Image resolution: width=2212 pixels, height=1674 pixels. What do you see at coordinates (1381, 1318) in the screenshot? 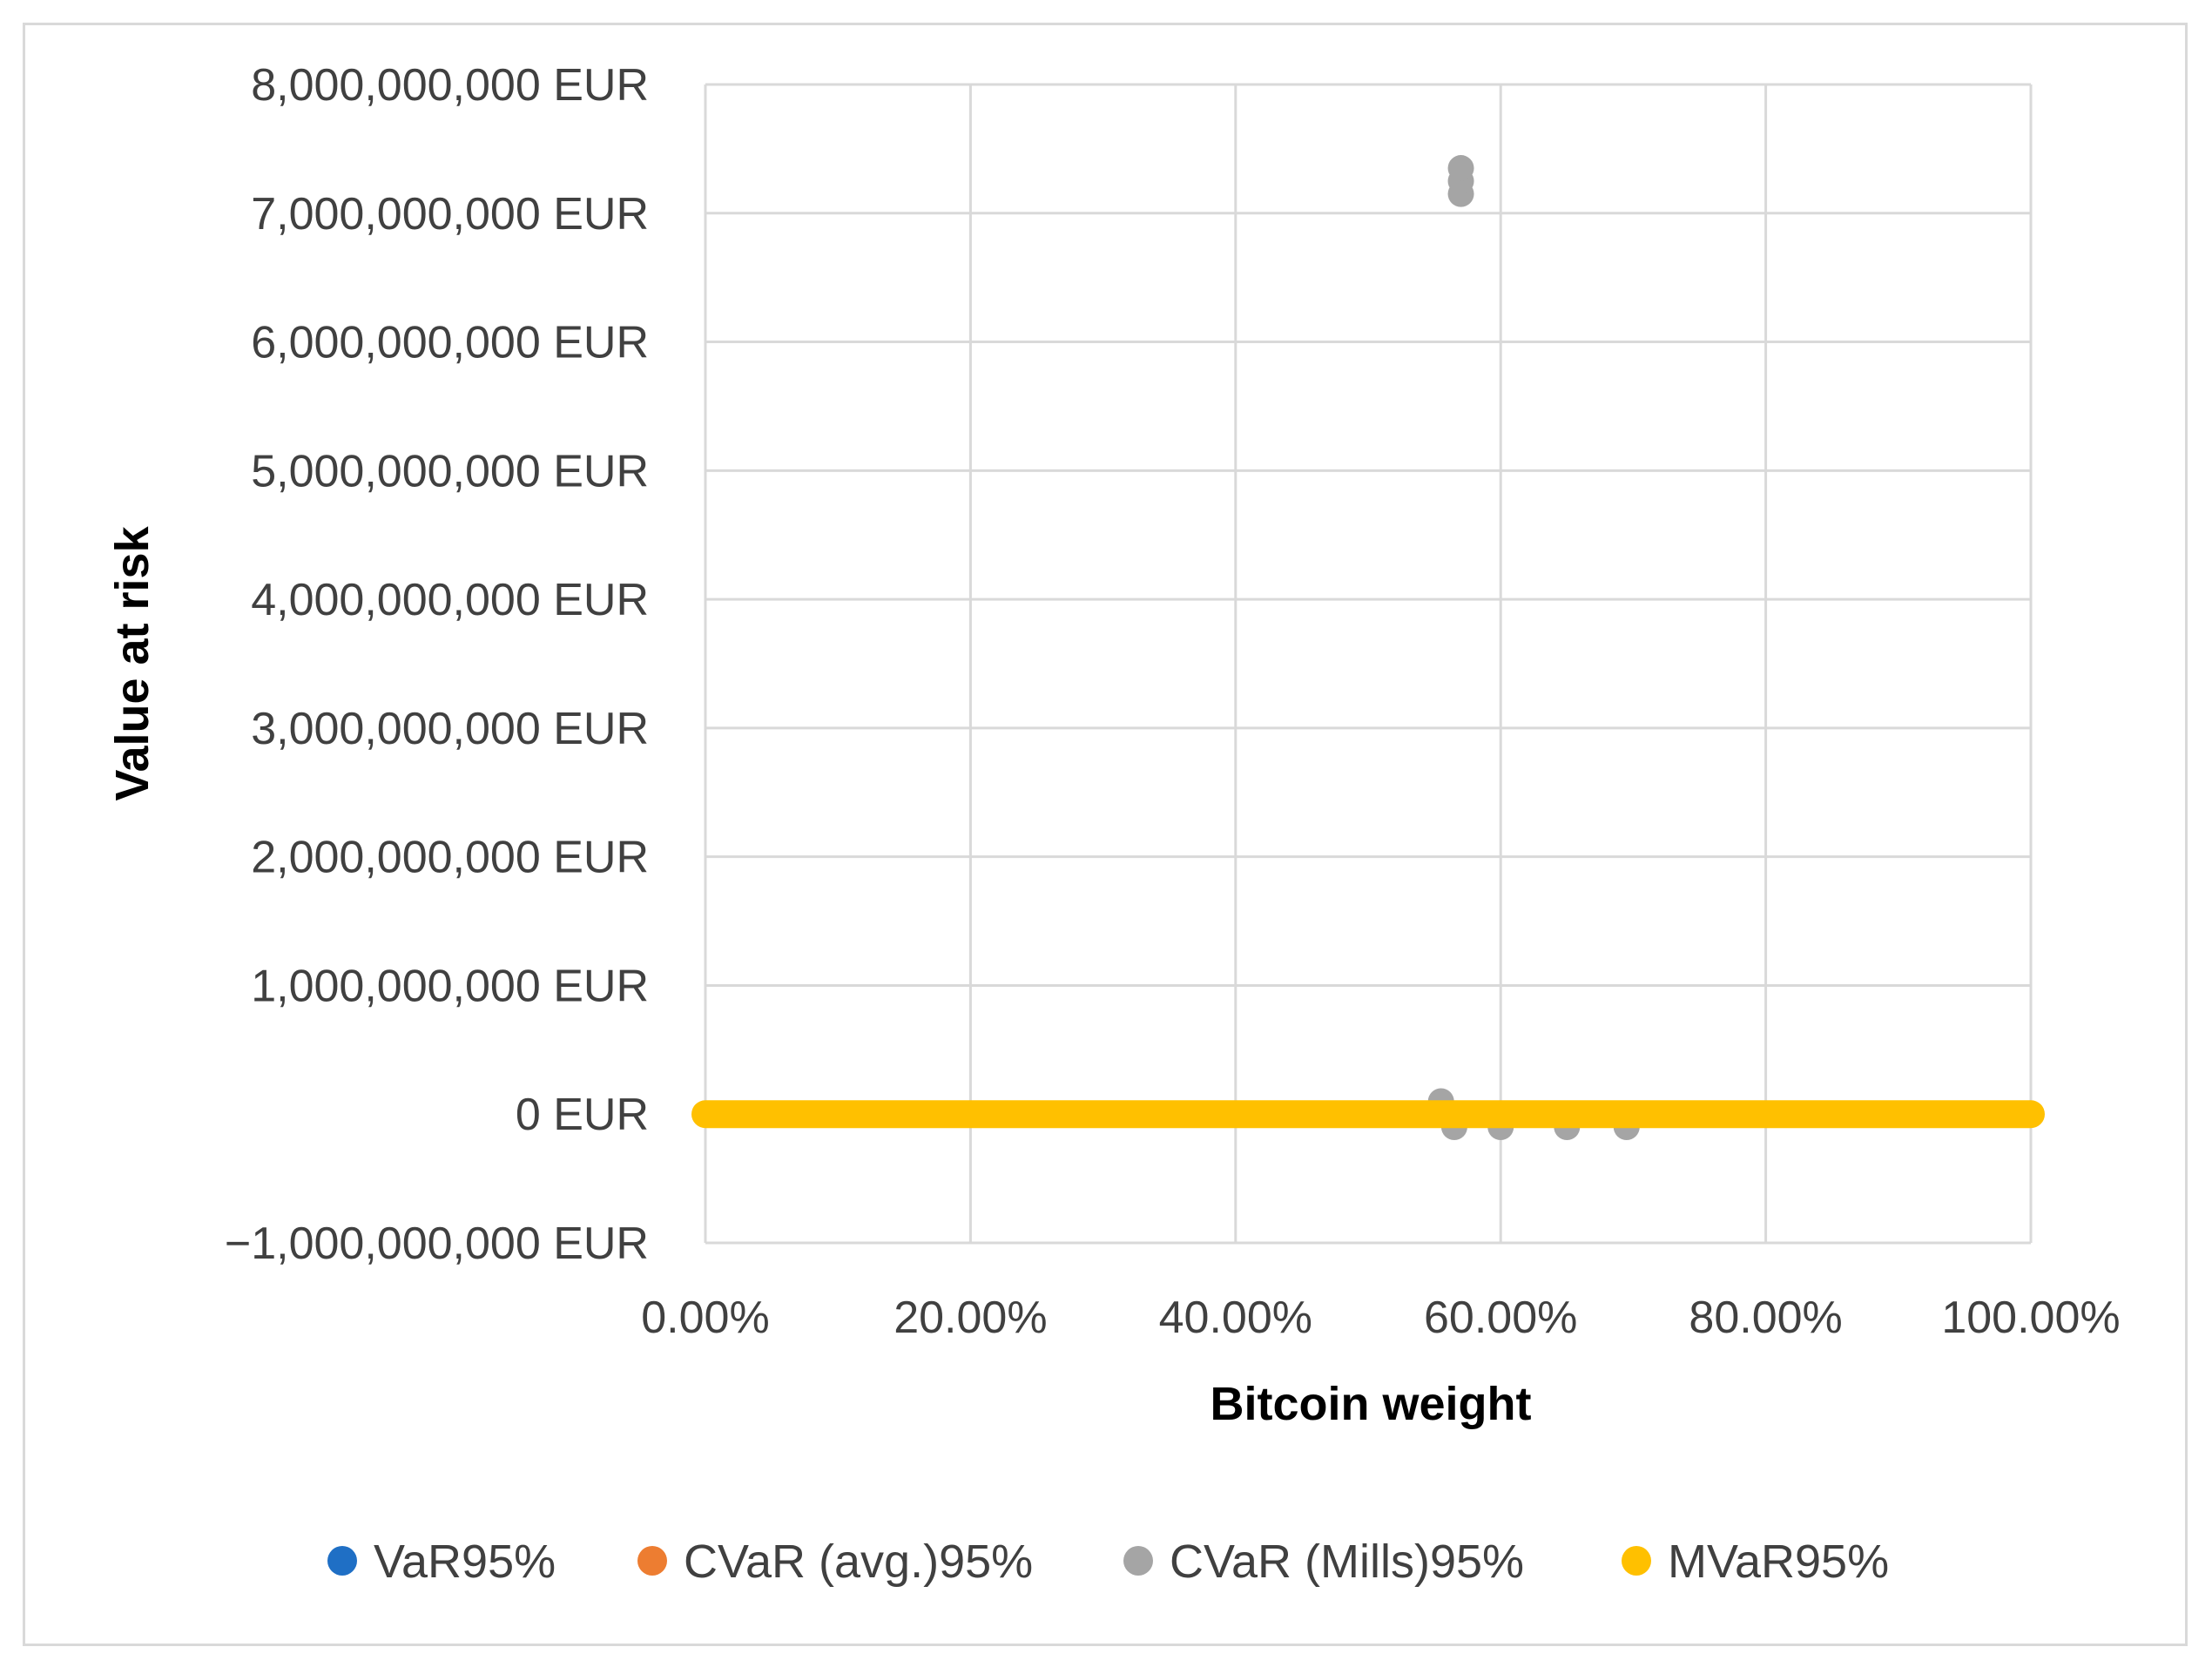
I see `x-axis-tick-labels: 0.00% 20.00% 40.00% 60.00% 80.00% 100.00%` at bounding box center [1381, 1318].